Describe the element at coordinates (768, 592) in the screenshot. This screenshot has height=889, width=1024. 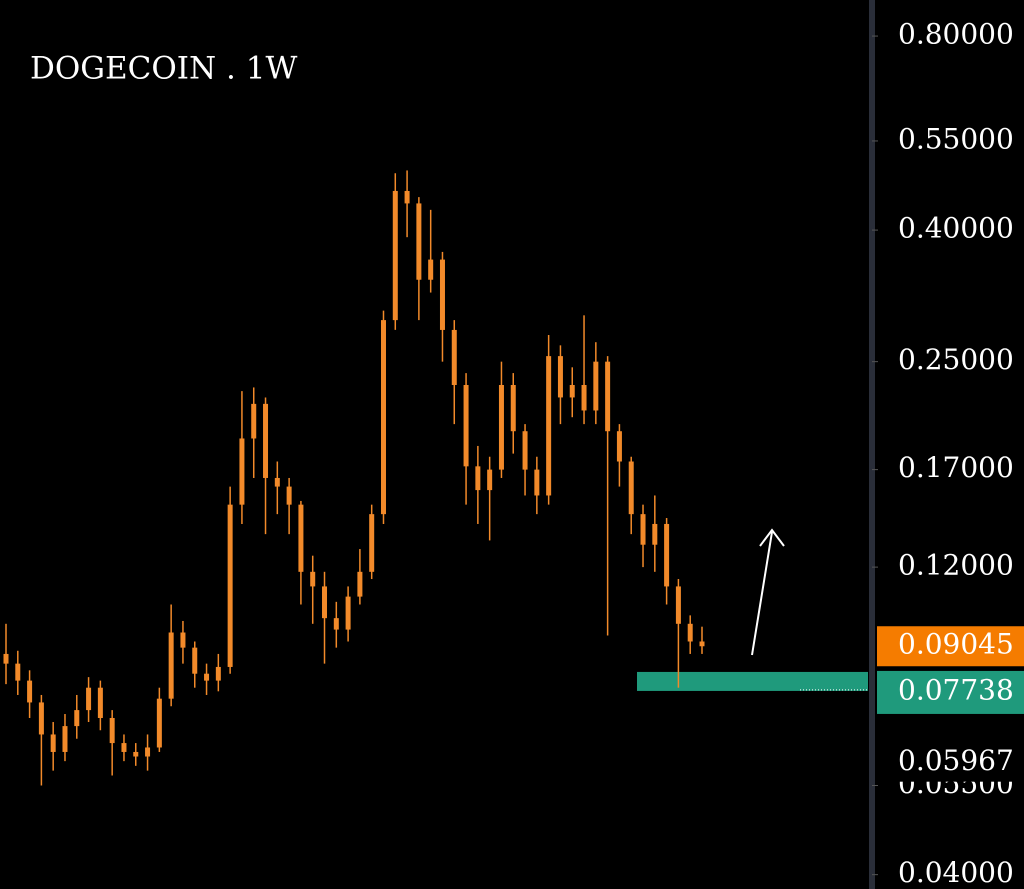
I see `arrow` at that location.